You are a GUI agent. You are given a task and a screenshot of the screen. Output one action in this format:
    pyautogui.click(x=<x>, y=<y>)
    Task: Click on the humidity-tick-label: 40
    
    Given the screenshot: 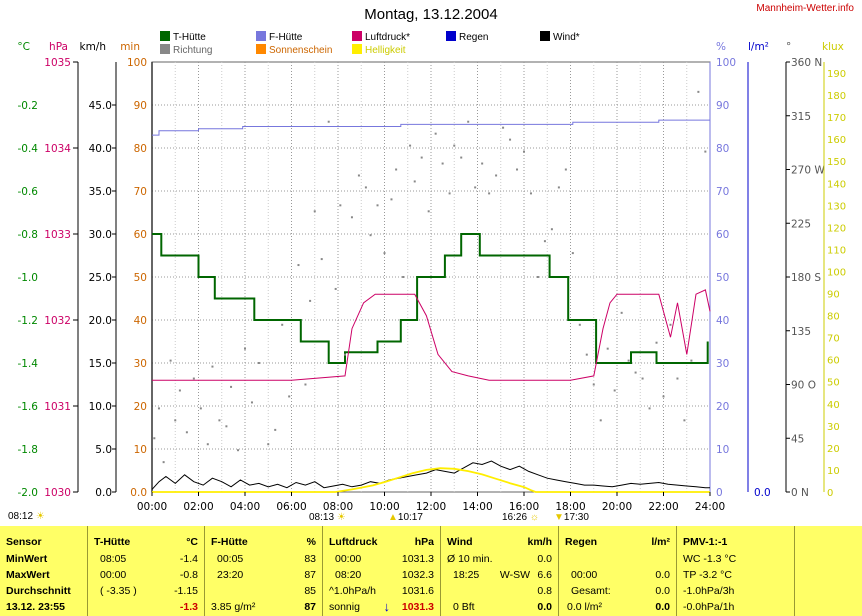 What is the action you would take?
    pyautogui.click(x=722, y=321)
    